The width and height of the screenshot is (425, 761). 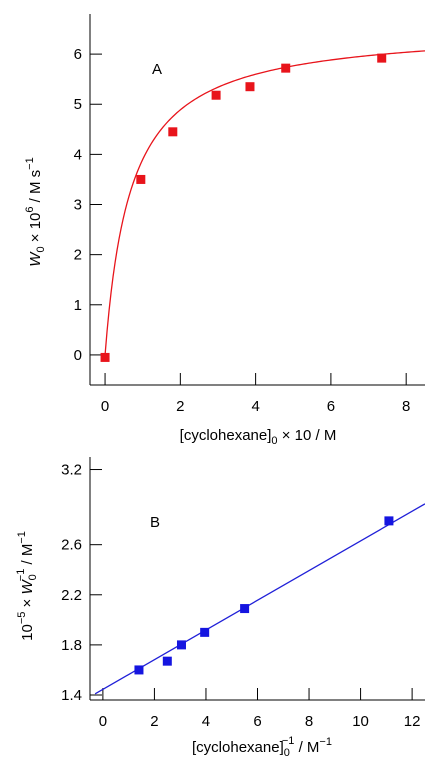 I want to click on panel-b-x-tick-label: 8, so click(x=309, y=721).